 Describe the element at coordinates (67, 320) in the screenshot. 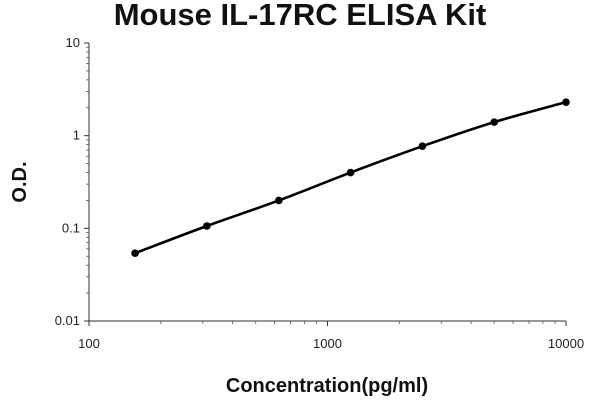

I see `y-tick-label: 0.01` at that location.